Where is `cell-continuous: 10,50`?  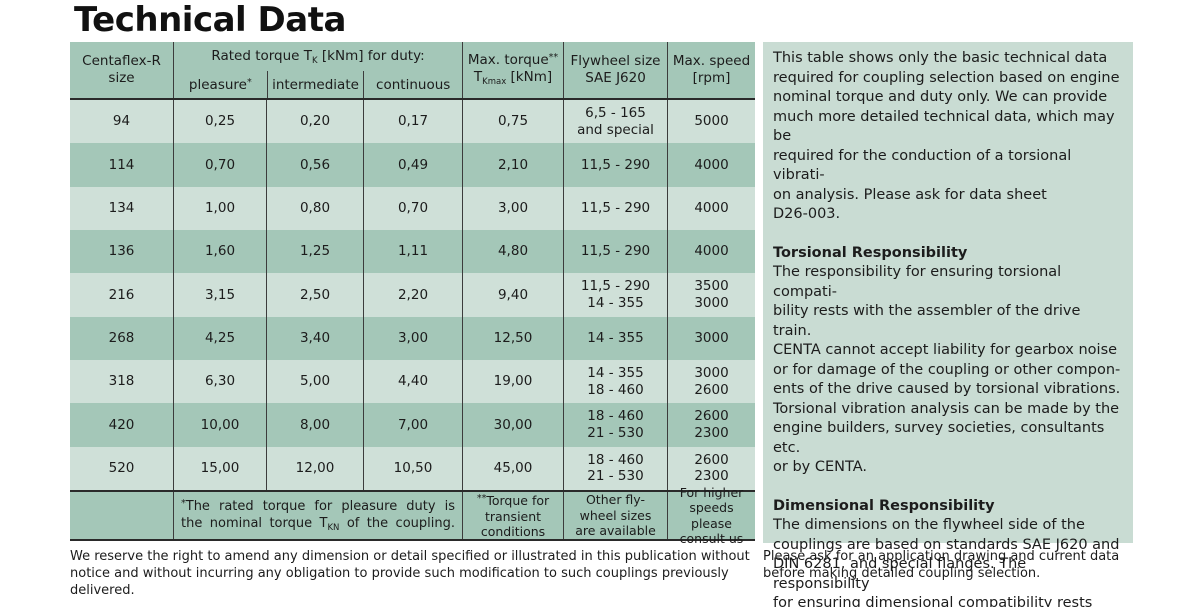 cell-continuous: 10,50 is located at coordinates (412, 468).